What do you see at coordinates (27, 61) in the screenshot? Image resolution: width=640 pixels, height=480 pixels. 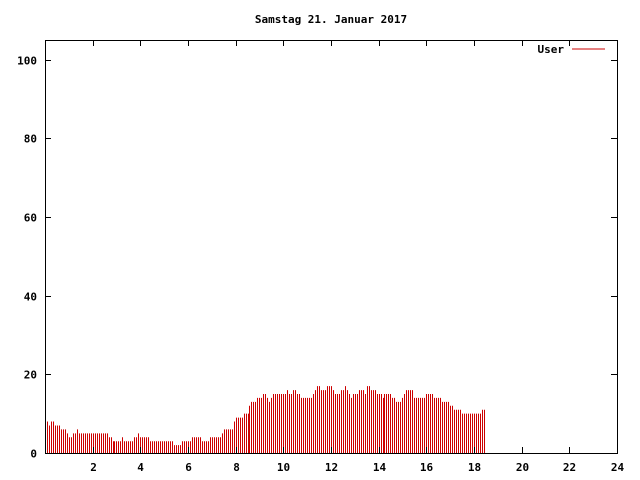 I see `y-tick-label: 100` at bounding box center [27, 61].